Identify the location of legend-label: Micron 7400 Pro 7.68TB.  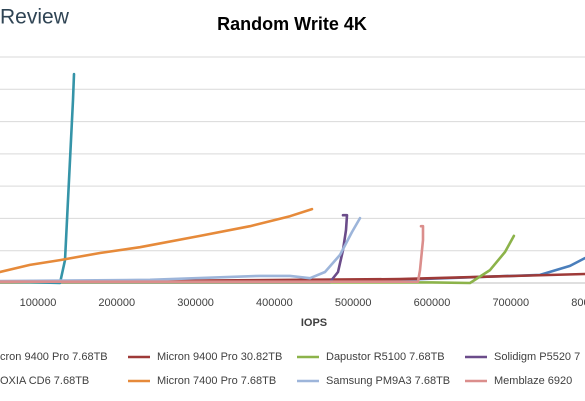
(216, 381).